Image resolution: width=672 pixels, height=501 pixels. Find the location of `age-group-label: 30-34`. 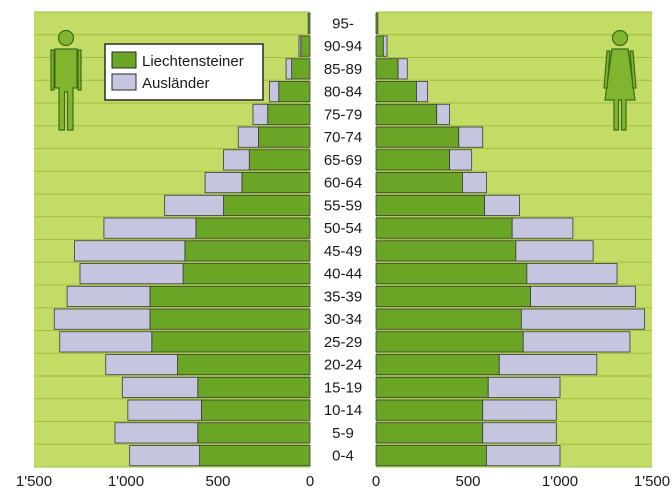

age-group-label: 30-34 is located at coordinates (343, 319).